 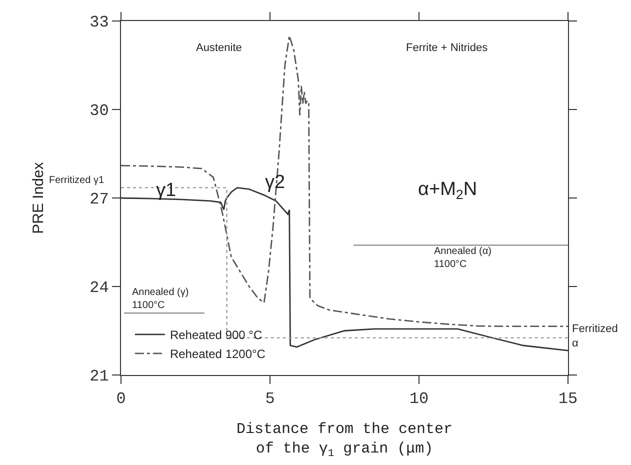 I want to click on y-tick-label: 30, so click(x=99, y=111).